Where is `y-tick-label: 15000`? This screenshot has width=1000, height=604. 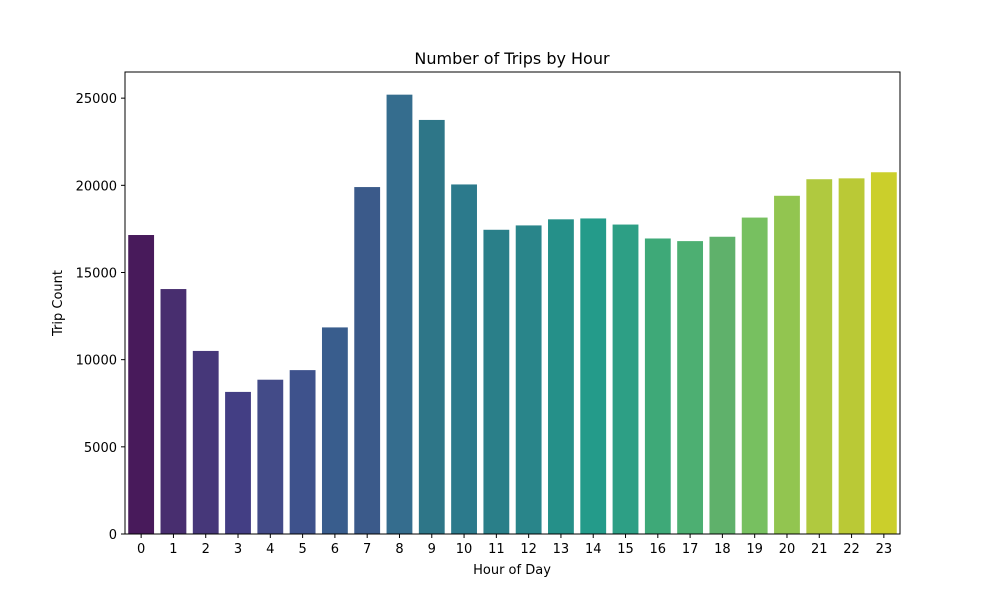
y-tick-label: 15000 is located at coordinates (96, 273).